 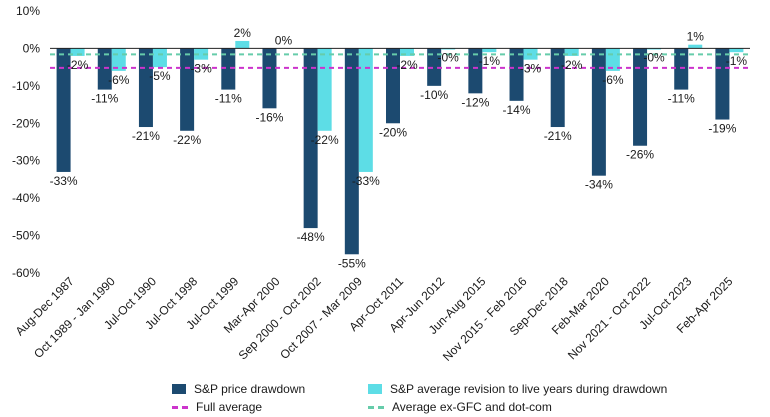 I want to click on y-tick-label: -20%, so click(x=26, y=123).